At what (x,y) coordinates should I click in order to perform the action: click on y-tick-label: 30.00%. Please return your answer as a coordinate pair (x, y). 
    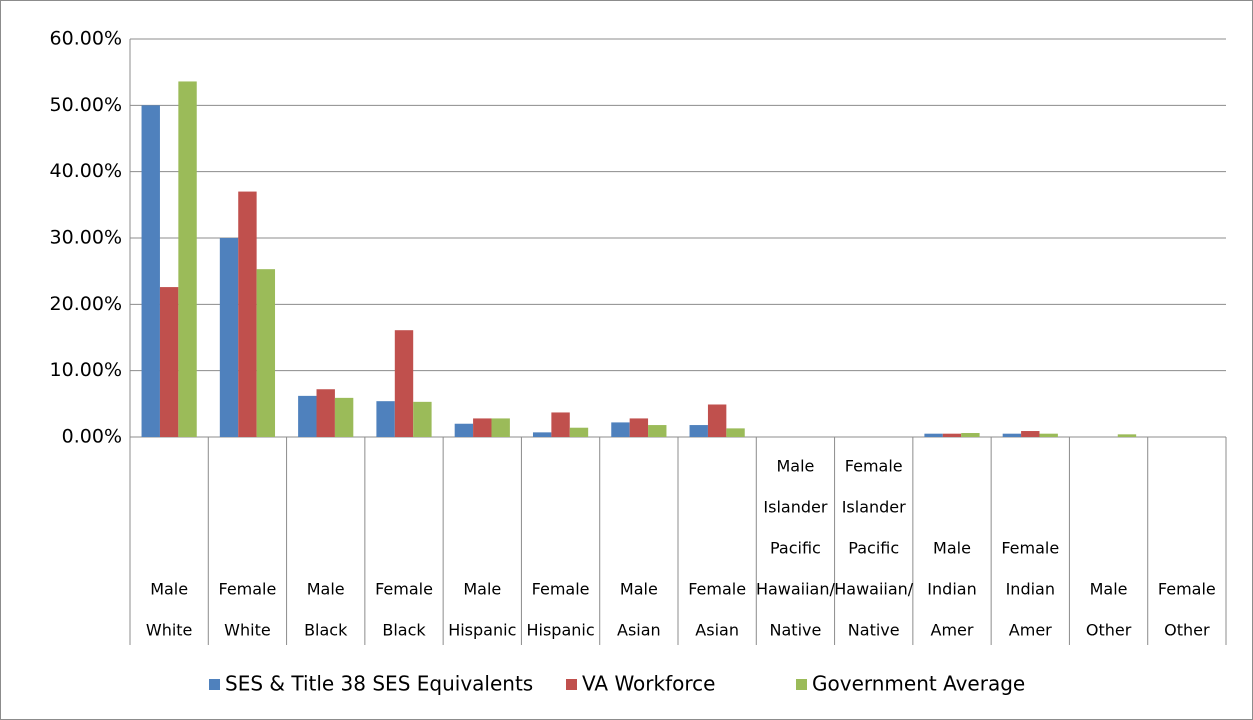
    Looking at the image, I should click on (86, 238).